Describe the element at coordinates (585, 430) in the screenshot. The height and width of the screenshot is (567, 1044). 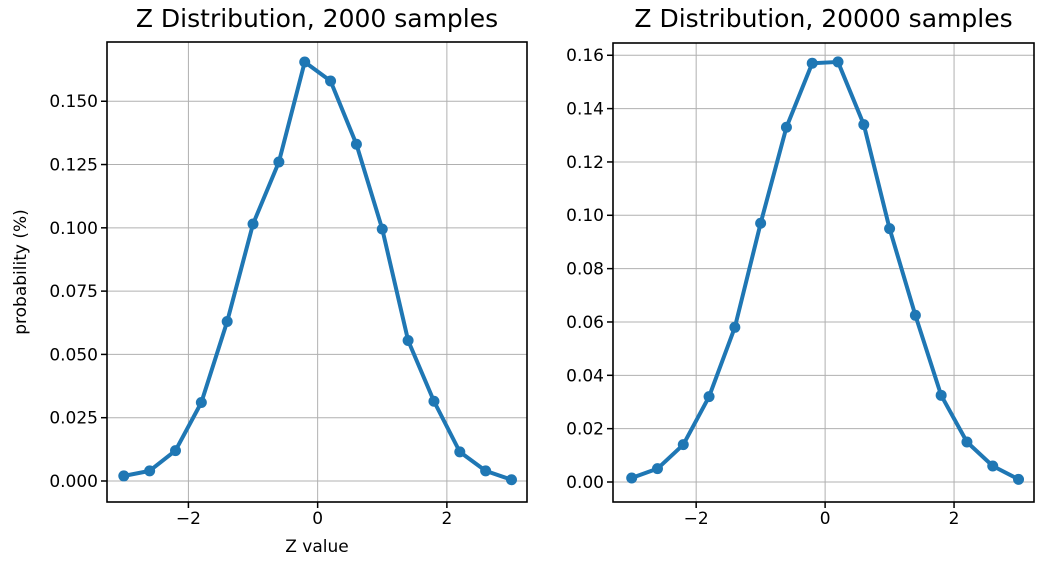
I see `y-tick-label: 0.02` at that location.